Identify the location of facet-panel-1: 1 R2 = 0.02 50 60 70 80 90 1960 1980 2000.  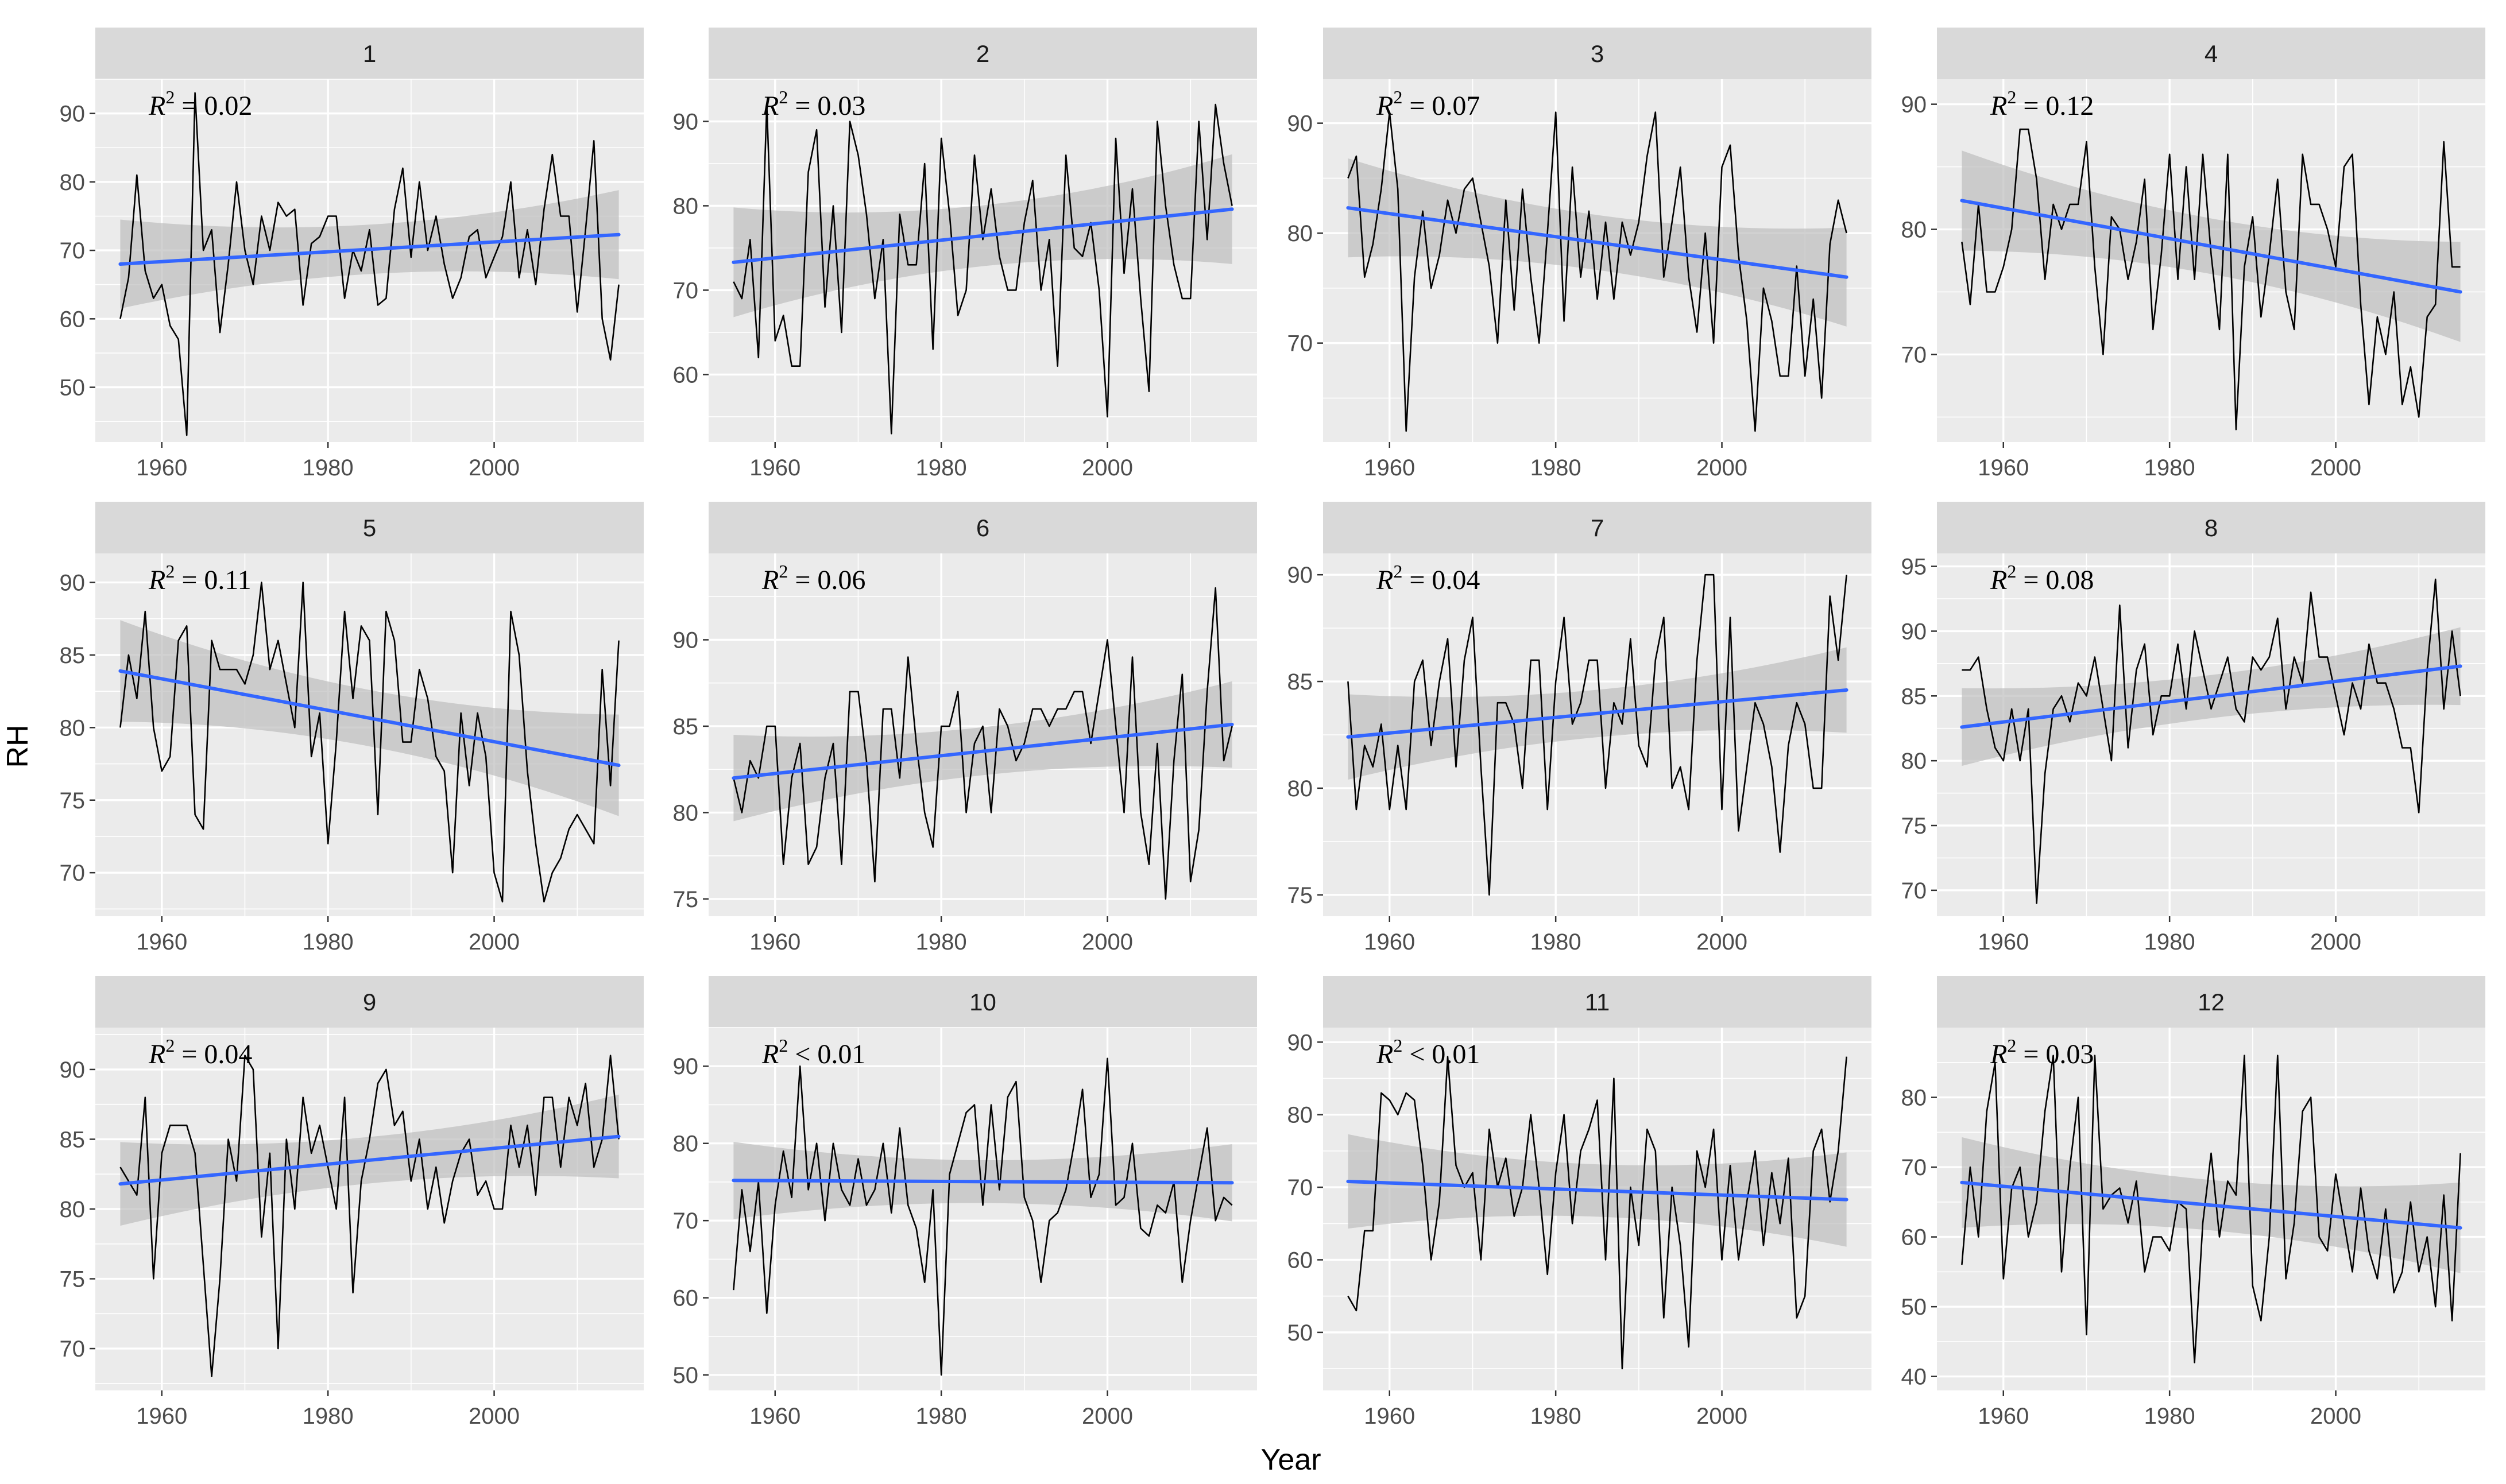
(352, 254).